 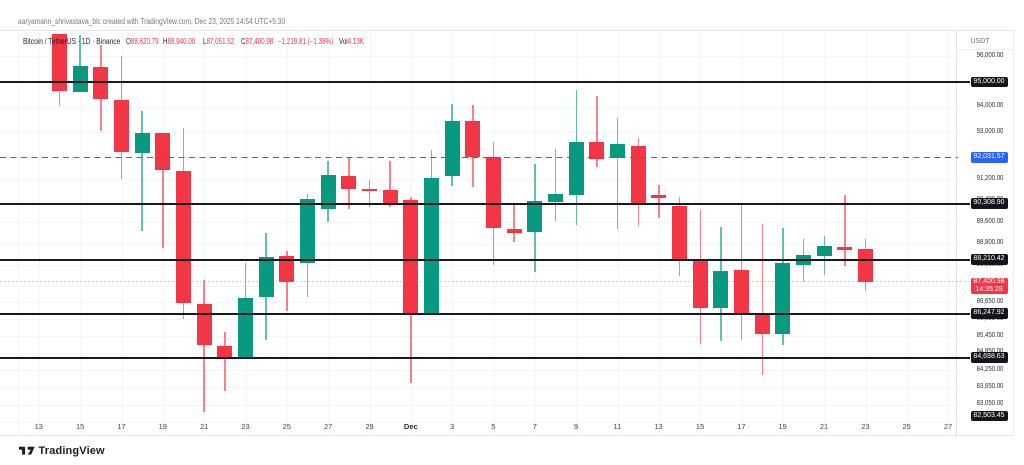 What do you see at coordinates (72, 451) in the screenshot?
I see `svg-text: TradingView` at bounding box center [72, 451].